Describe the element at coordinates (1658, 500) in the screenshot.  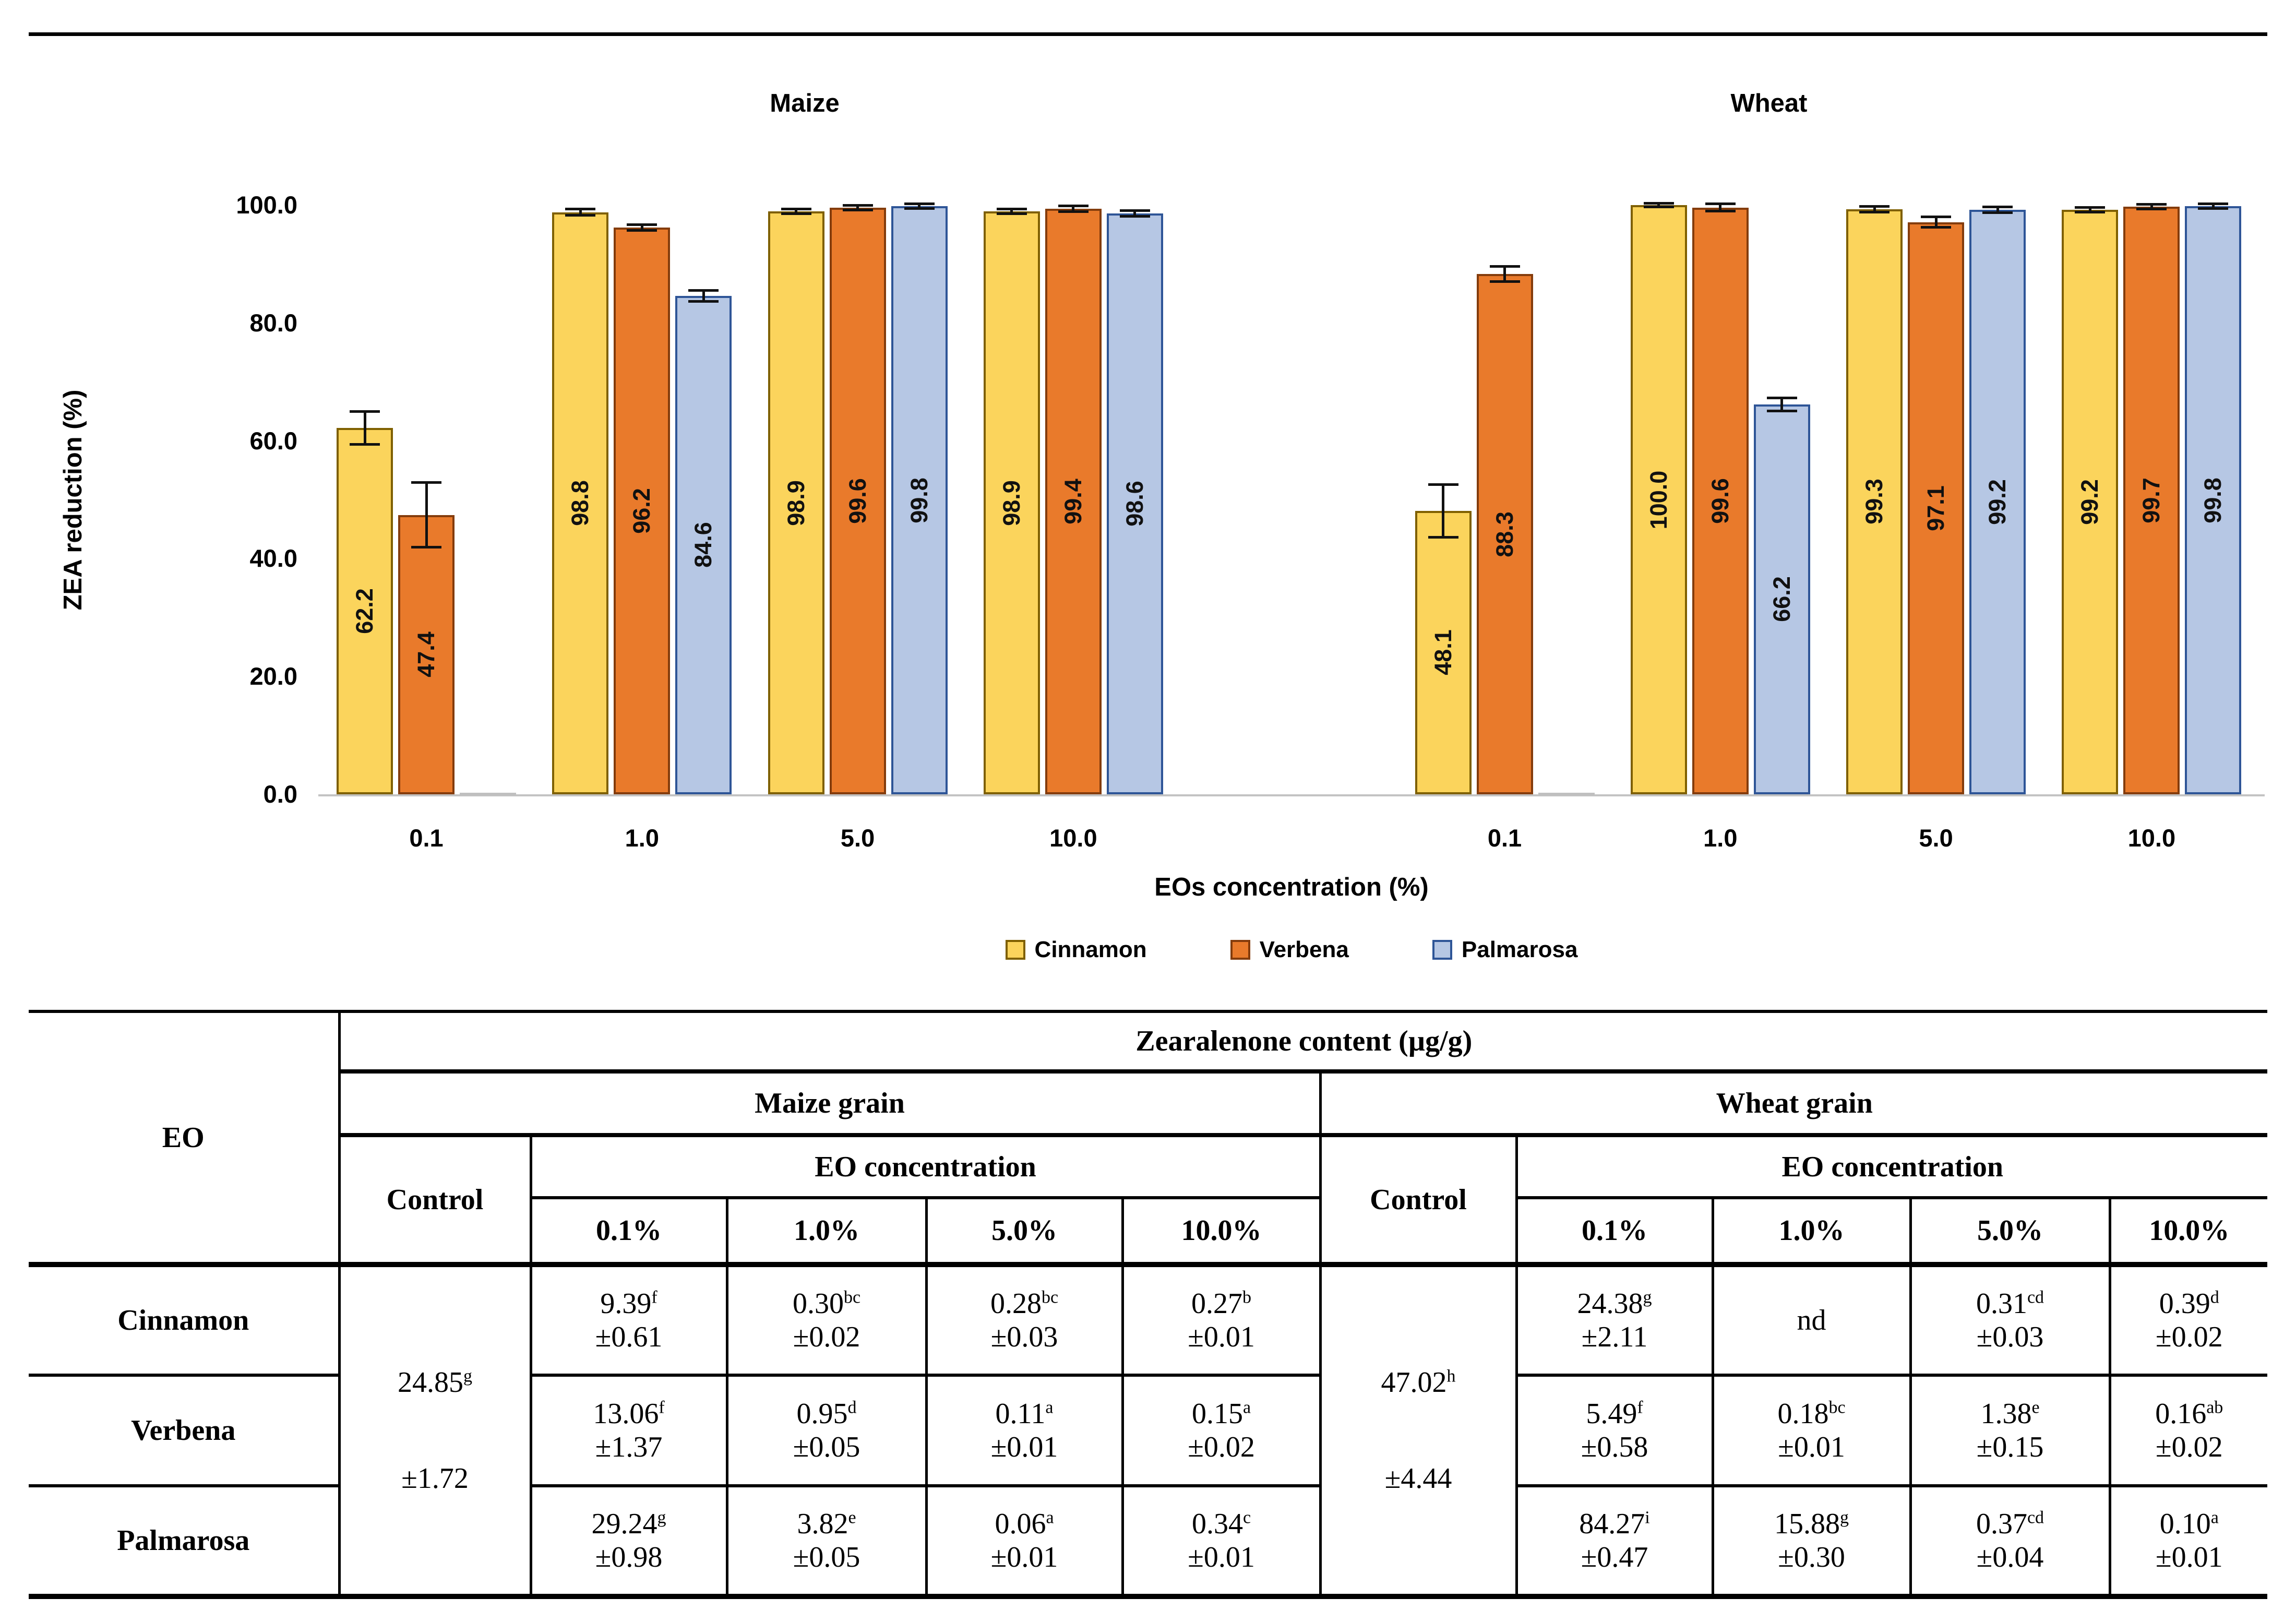
I see `bar-label-wheat-1.0-cinnamon: 100.0` at that location.